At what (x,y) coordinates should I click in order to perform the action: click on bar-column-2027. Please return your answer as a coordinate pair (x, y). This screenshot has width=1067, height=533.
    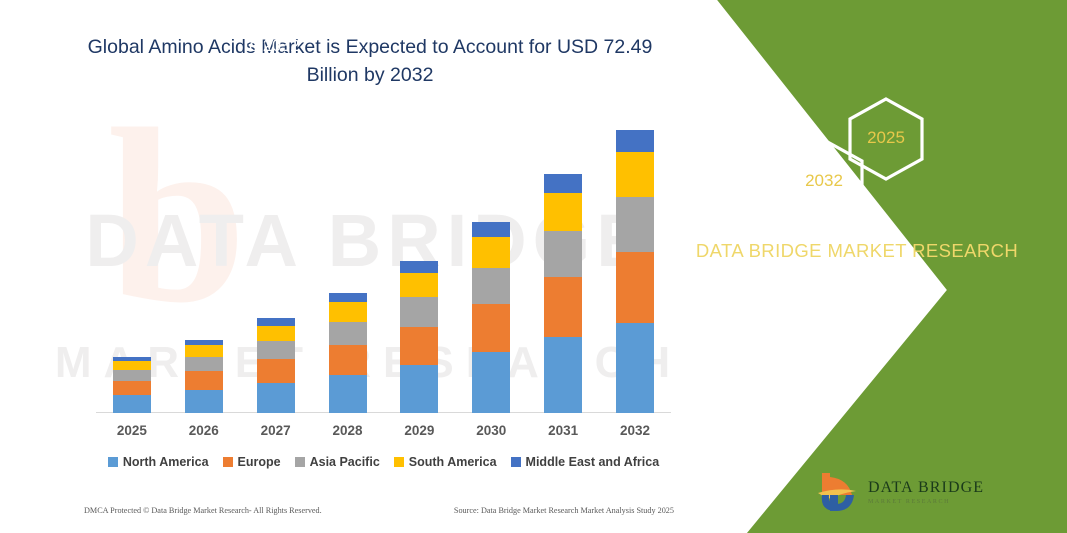
    Looking at the image, I should click on (276, 266).